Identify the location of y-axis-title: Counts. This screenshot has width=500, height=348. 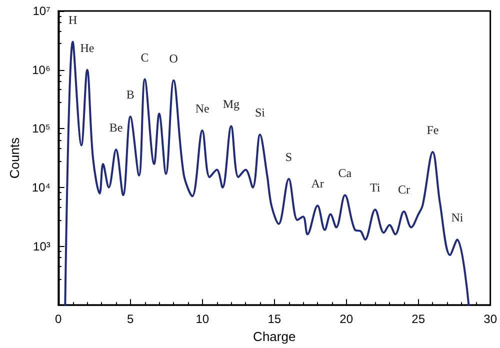
(14, 157).